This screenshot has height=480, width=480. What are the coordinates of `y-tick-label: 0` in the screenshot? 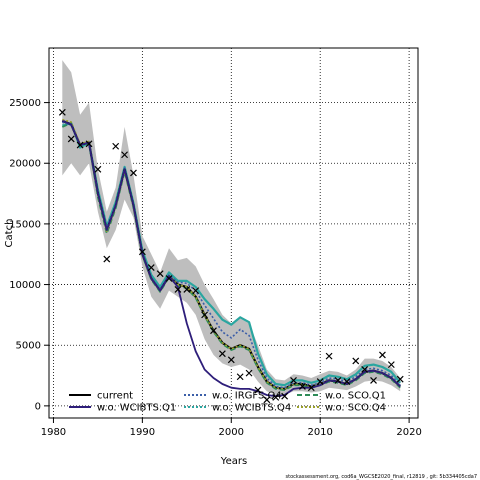 It's located at (38, 406).